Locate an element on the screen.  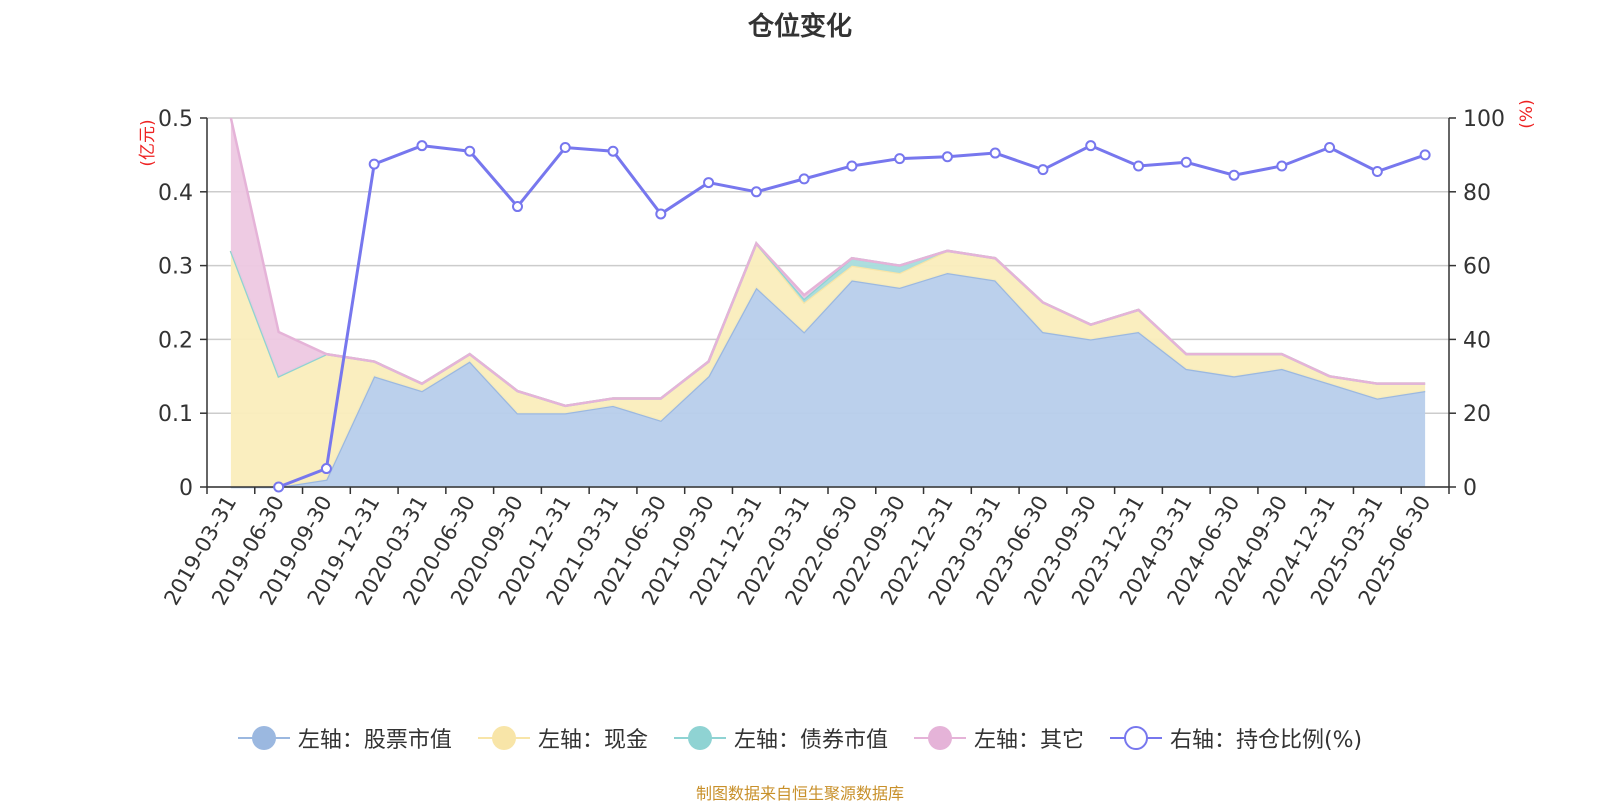
right-axis-tick-label: 60 is located at coordinates (1477, 267).